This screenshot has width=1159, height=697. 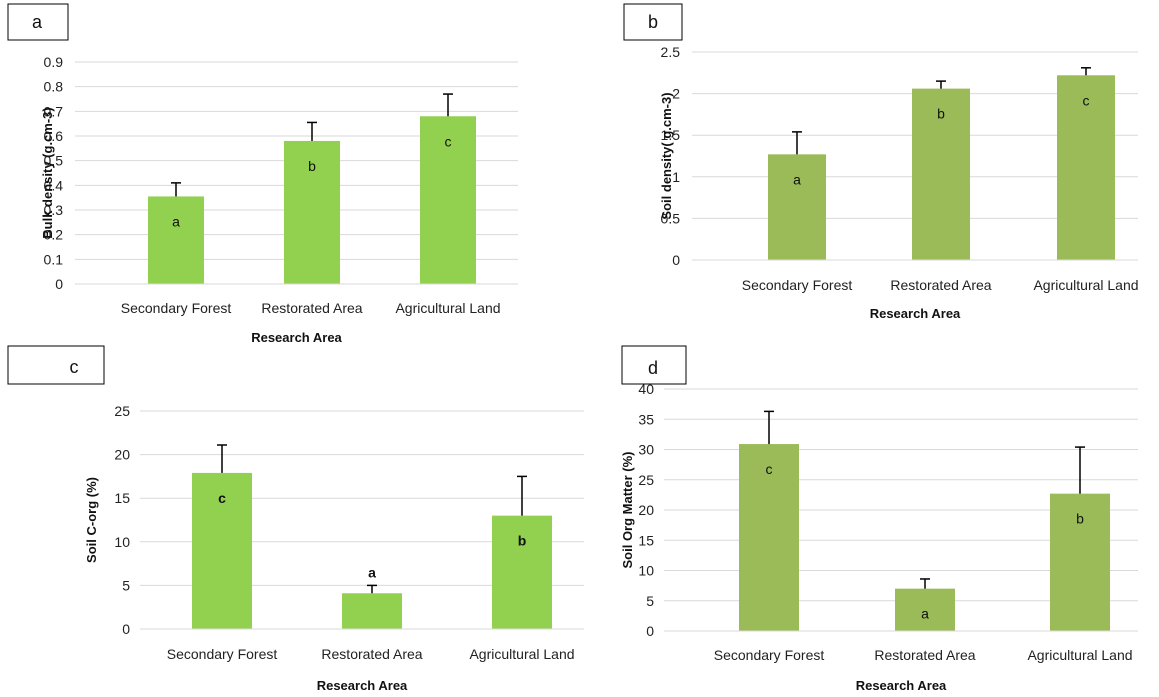 I want to click on panel-label: c, so click(x=74, y=367).